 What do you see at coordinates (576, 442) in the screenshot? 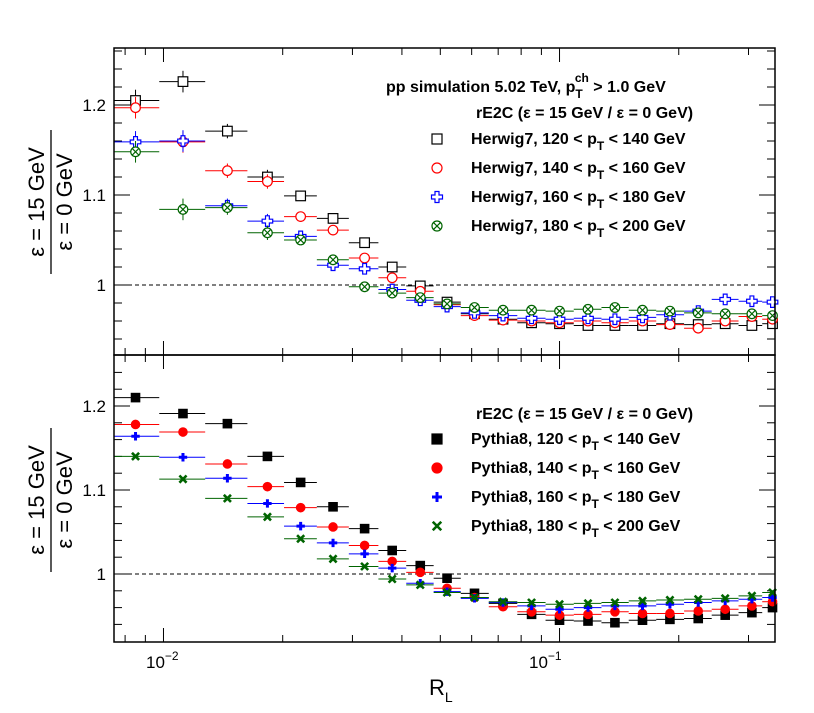
I see `legend-label: Pythia8, 120 < pT < 140 GeV` at bounding box center [576, 442].